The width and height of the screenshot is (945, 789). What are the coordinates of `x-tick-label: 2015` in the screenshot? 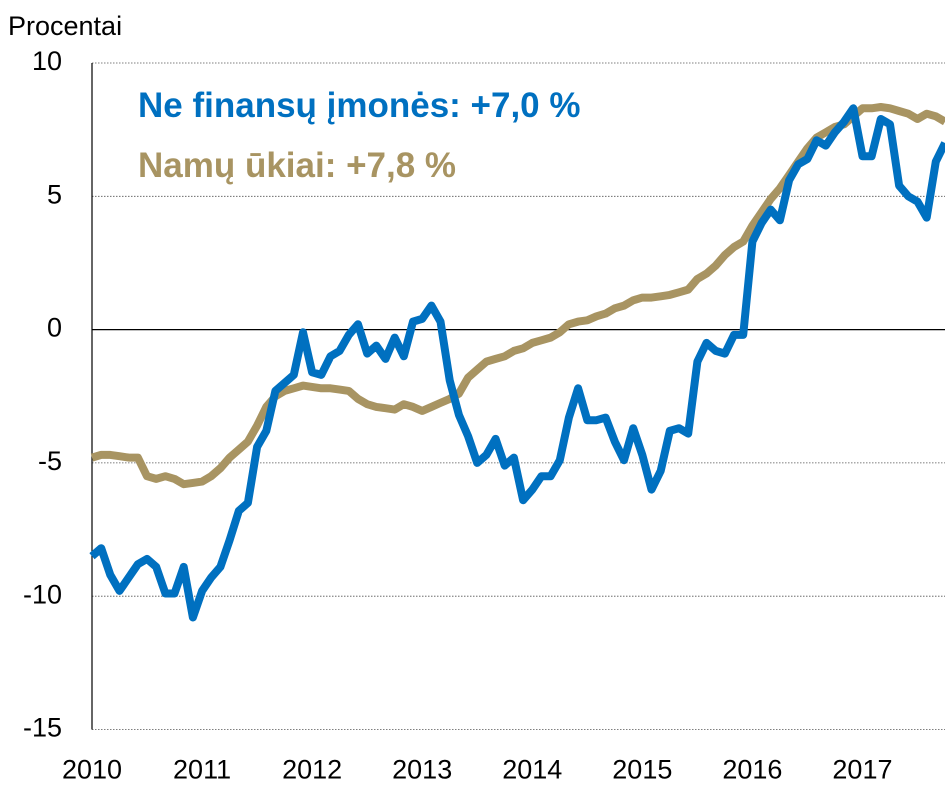 It's located at (642, 770).